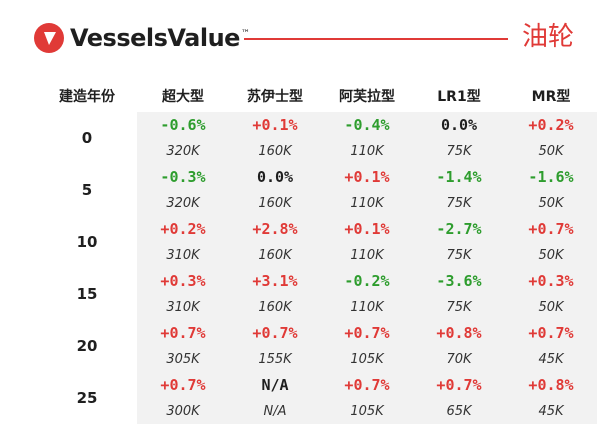  Describe the element at coordinates (548, 37) in the screenshot. I see `page-title: 油轮` at that location.